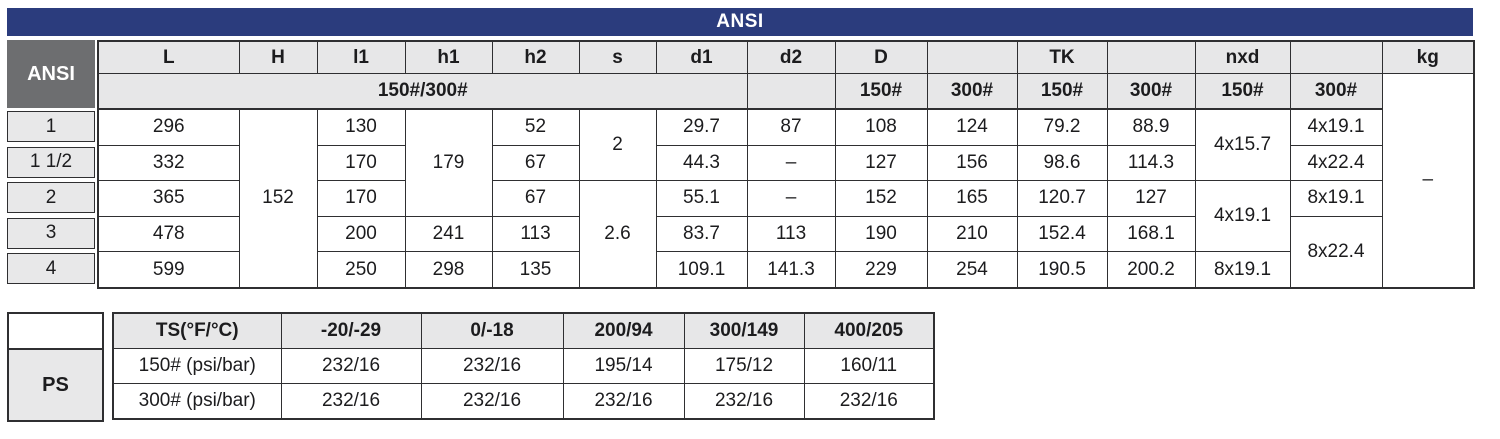 This screenshot has width=1500, height=439. What do you see at coordinates (1151, 234) in the screenshot?
I see `cell-TK300: 168.1` at bounding box center [1151, 234].